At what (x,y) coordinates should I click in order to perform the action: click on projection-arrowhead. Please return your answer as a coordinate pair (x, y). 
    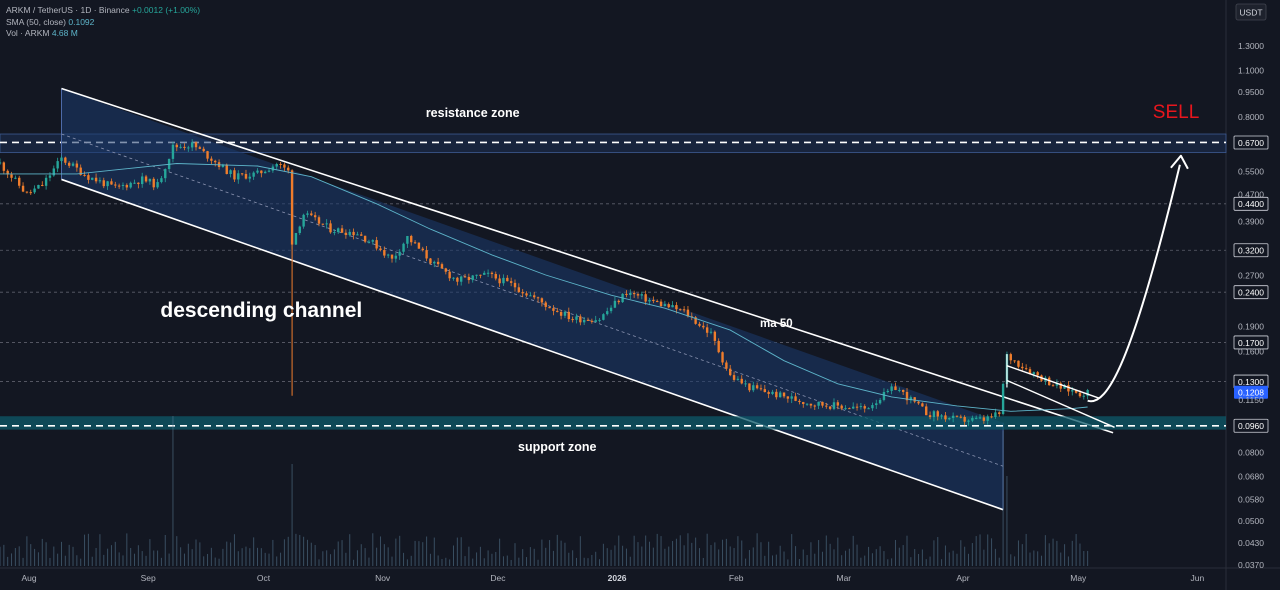
    Looking at the image, I should click on (1179, 162).